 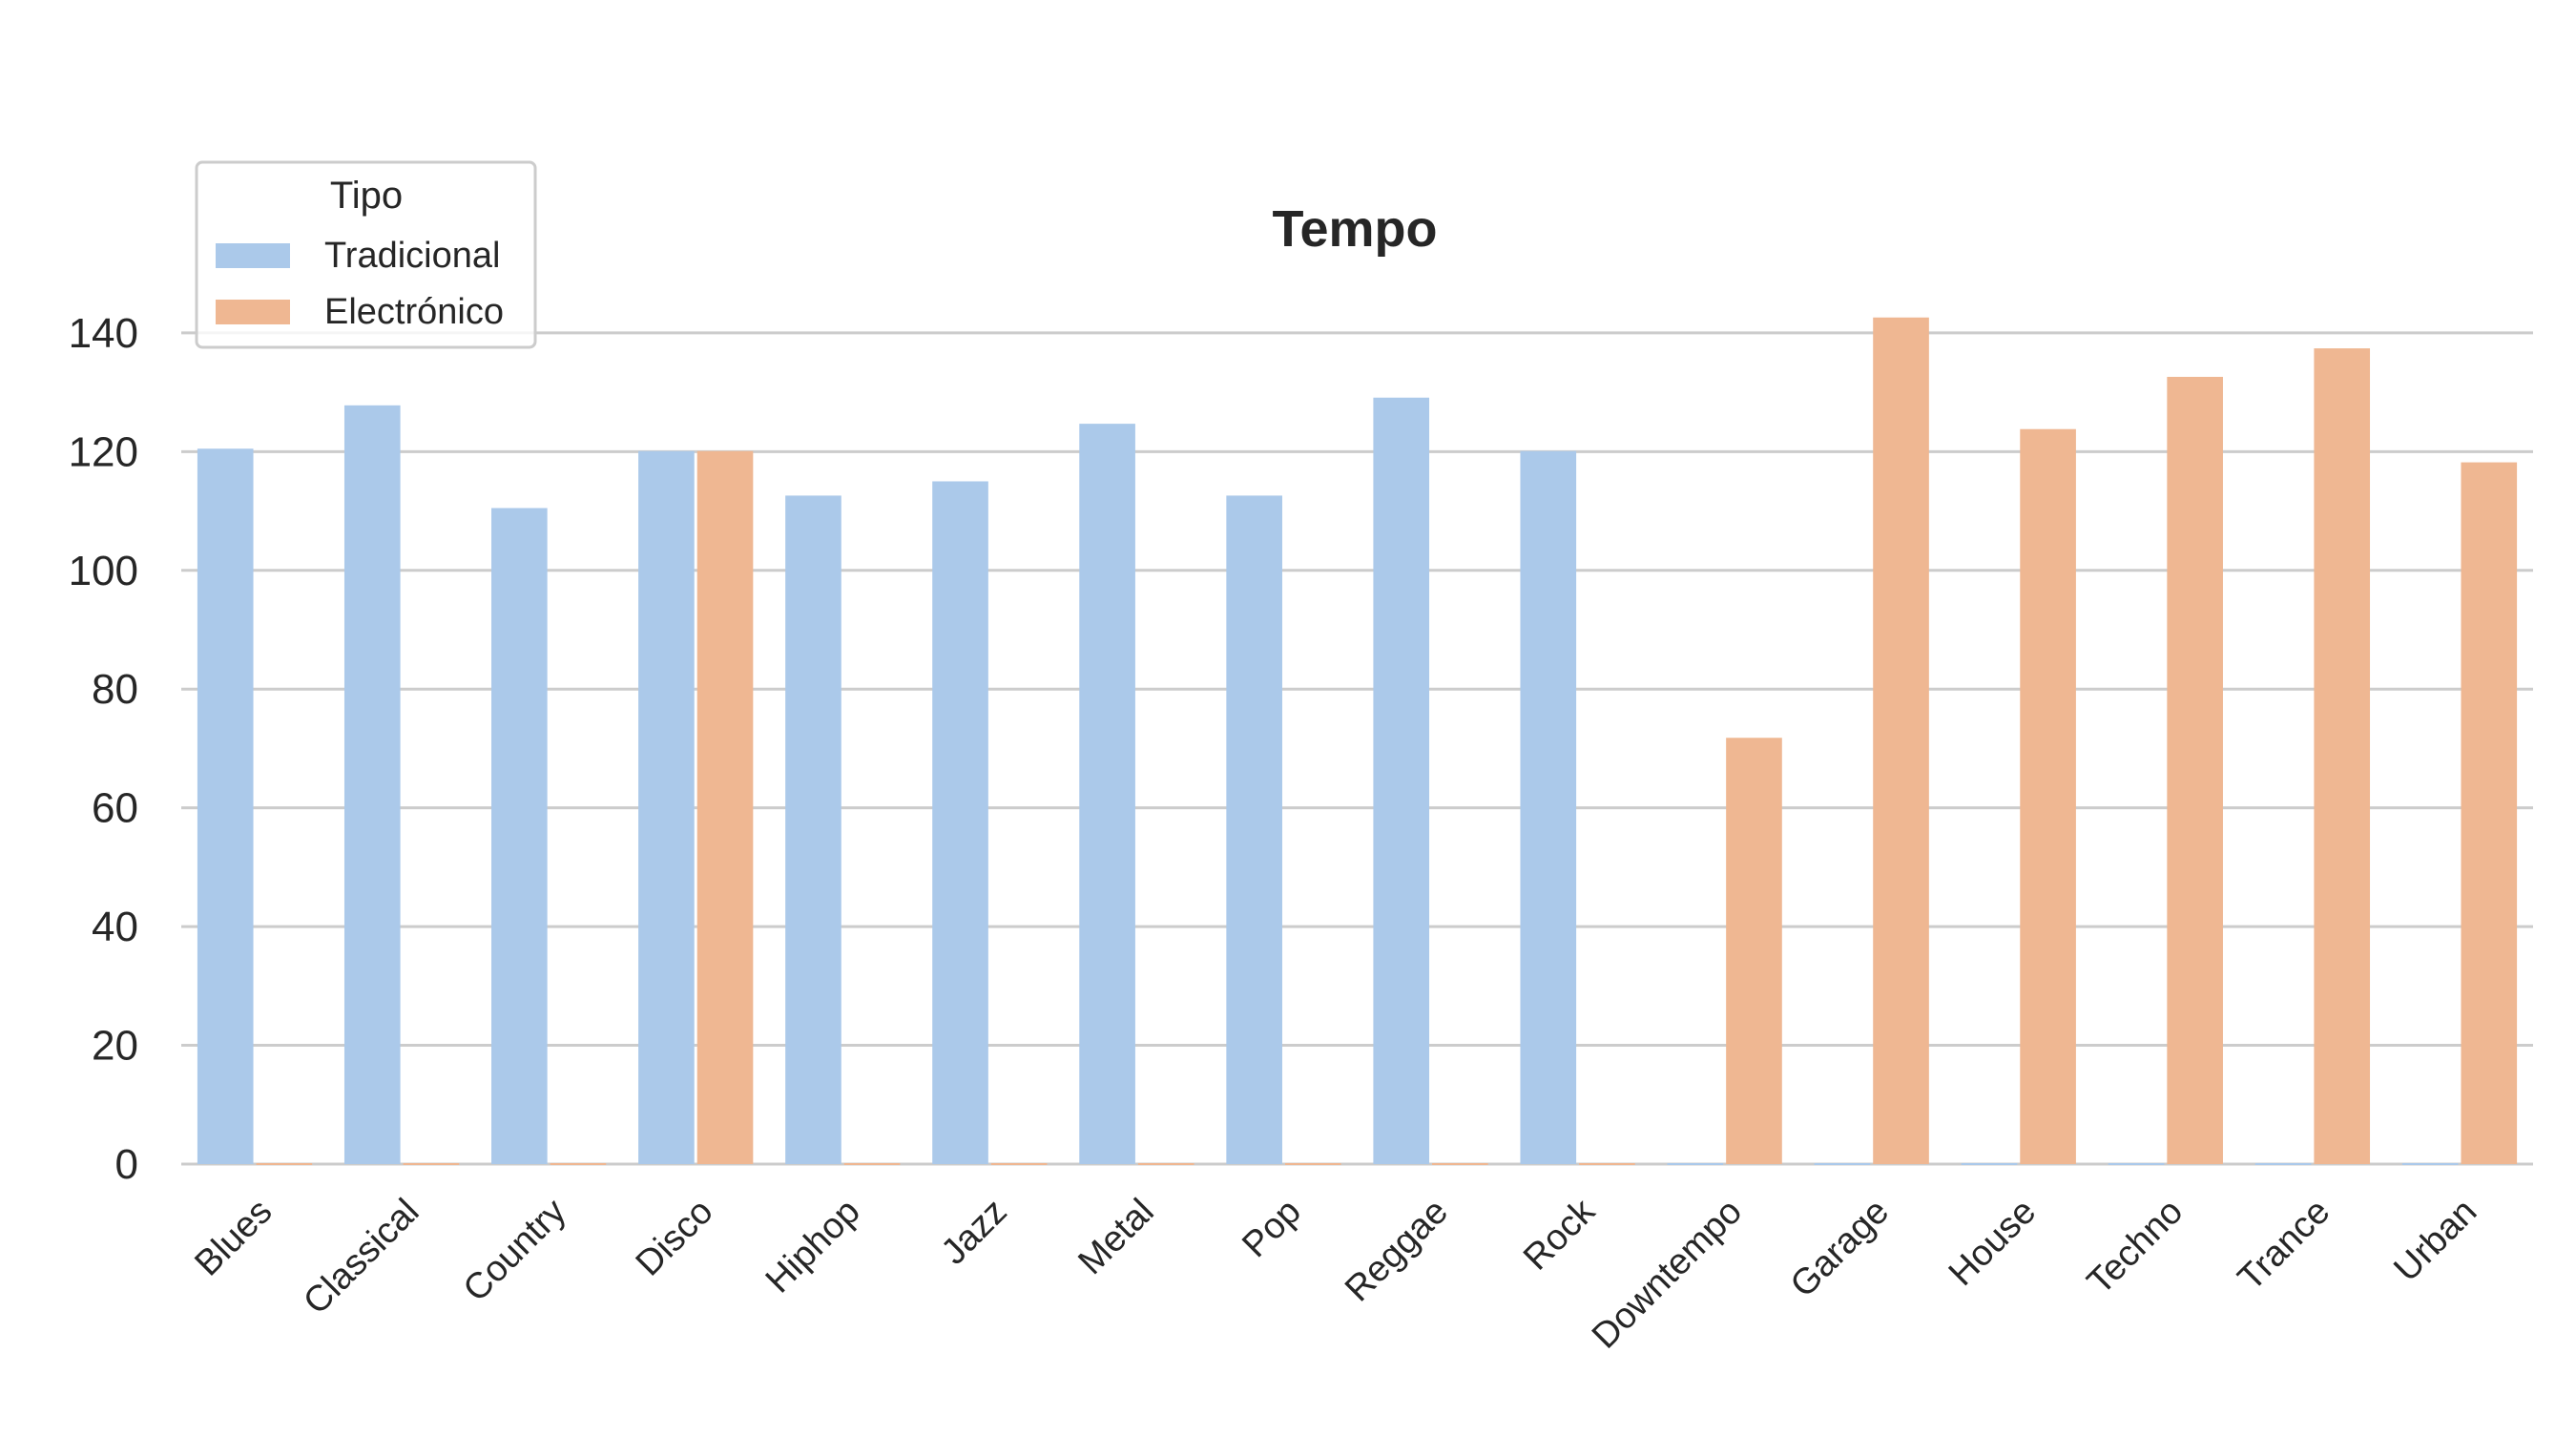 What do you see at coordinates (1272, 1229) in the screenshot?
I see `x-tick-label: Pop` at bounding box center [1272, 1229].